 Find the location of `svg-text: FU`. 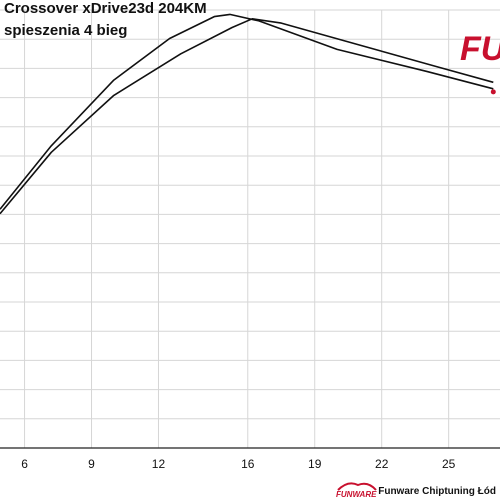

svg-text: FU is located at coordinates (480, 49).